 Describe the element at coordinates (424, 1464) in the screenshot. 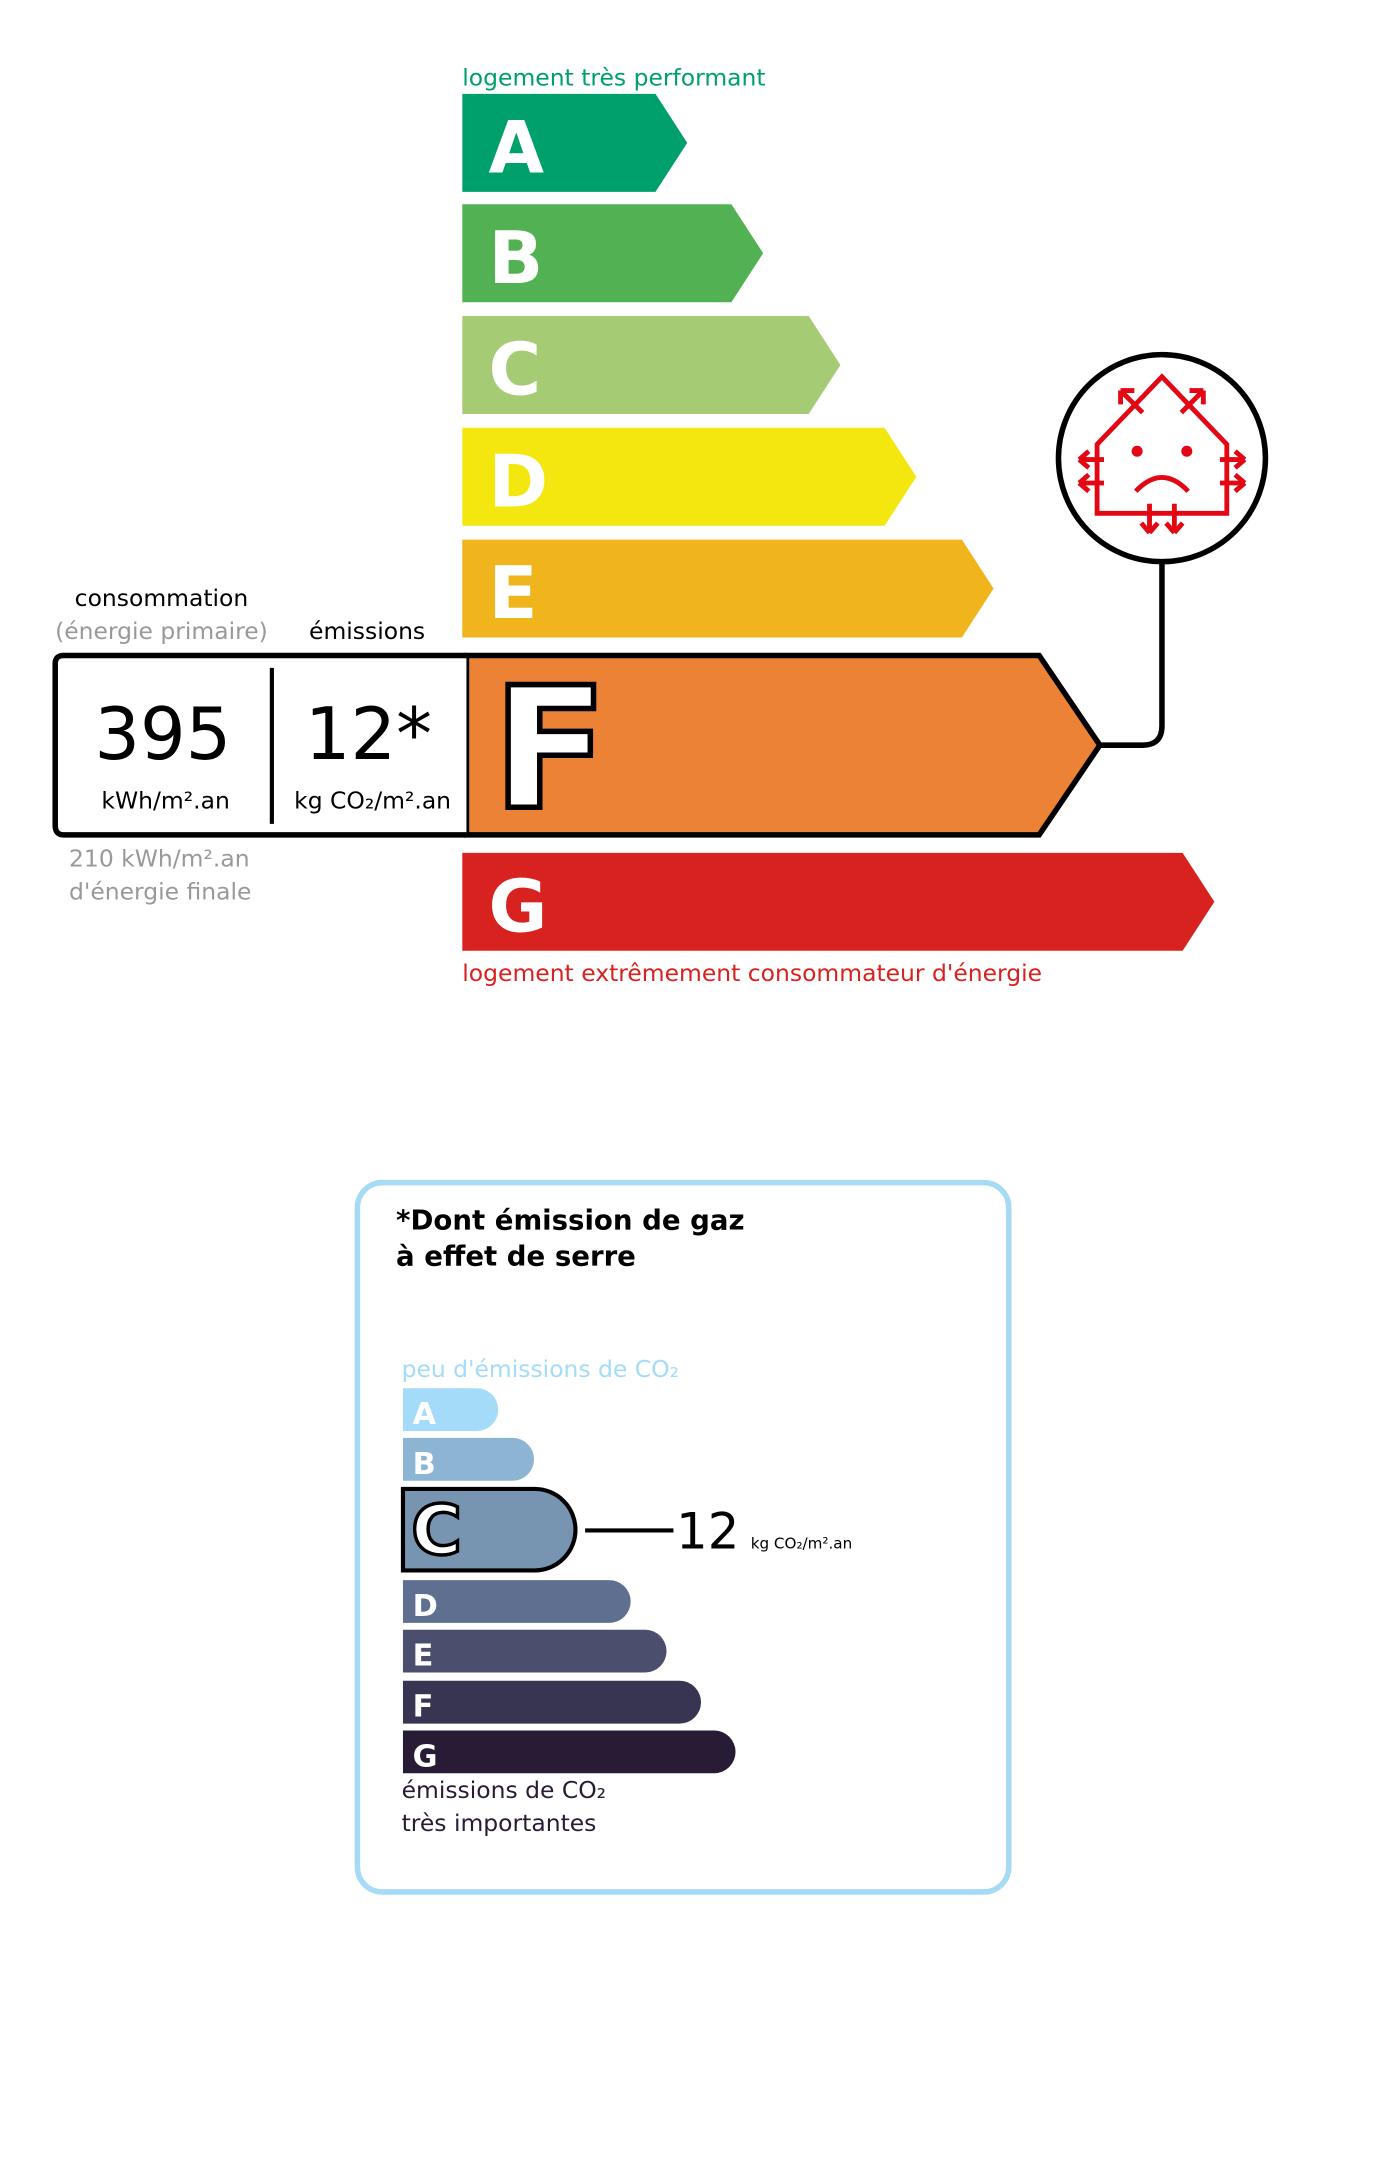

I see `ges-class-letter: B` at that location.